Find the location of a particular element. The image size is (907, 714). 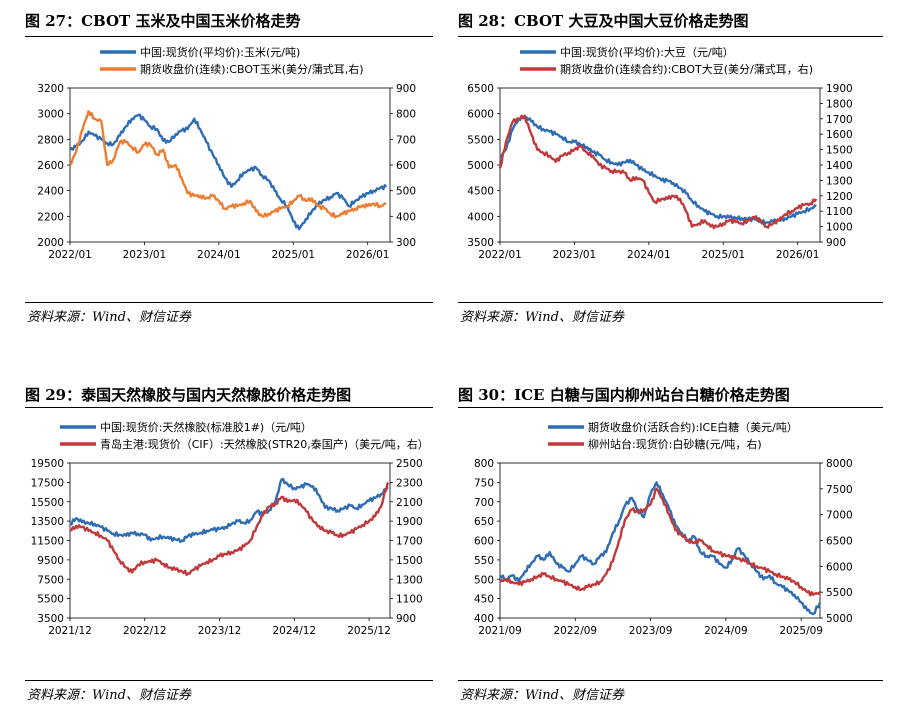

chart-title: 图 27：CBOT 玉米及中国玉米价格走势 is located at coordinates (163, 21).